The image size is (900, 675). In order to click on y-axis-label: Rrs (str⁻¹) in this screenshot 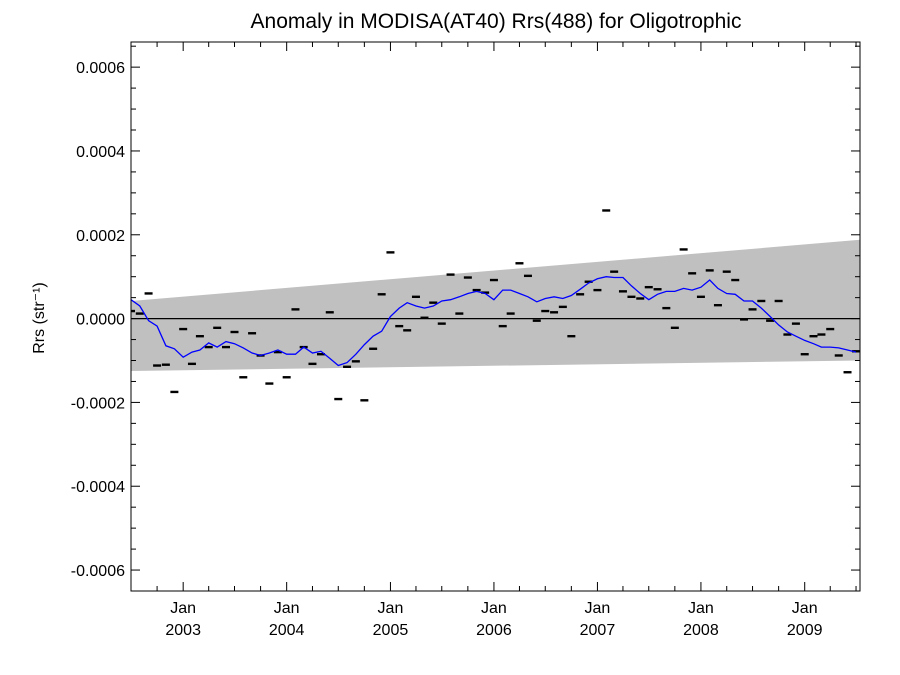, I will do `click(39, 318)`.